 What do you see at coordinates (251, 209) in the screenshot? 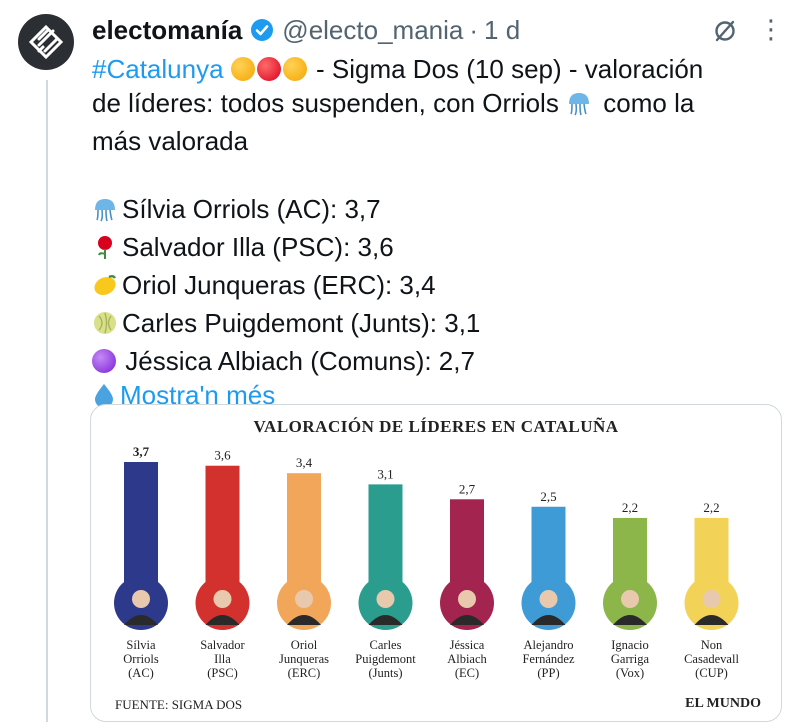
I see `list-item-text: Sílvia Orriols (AC): 3,7` at bounding box center [251, 209].